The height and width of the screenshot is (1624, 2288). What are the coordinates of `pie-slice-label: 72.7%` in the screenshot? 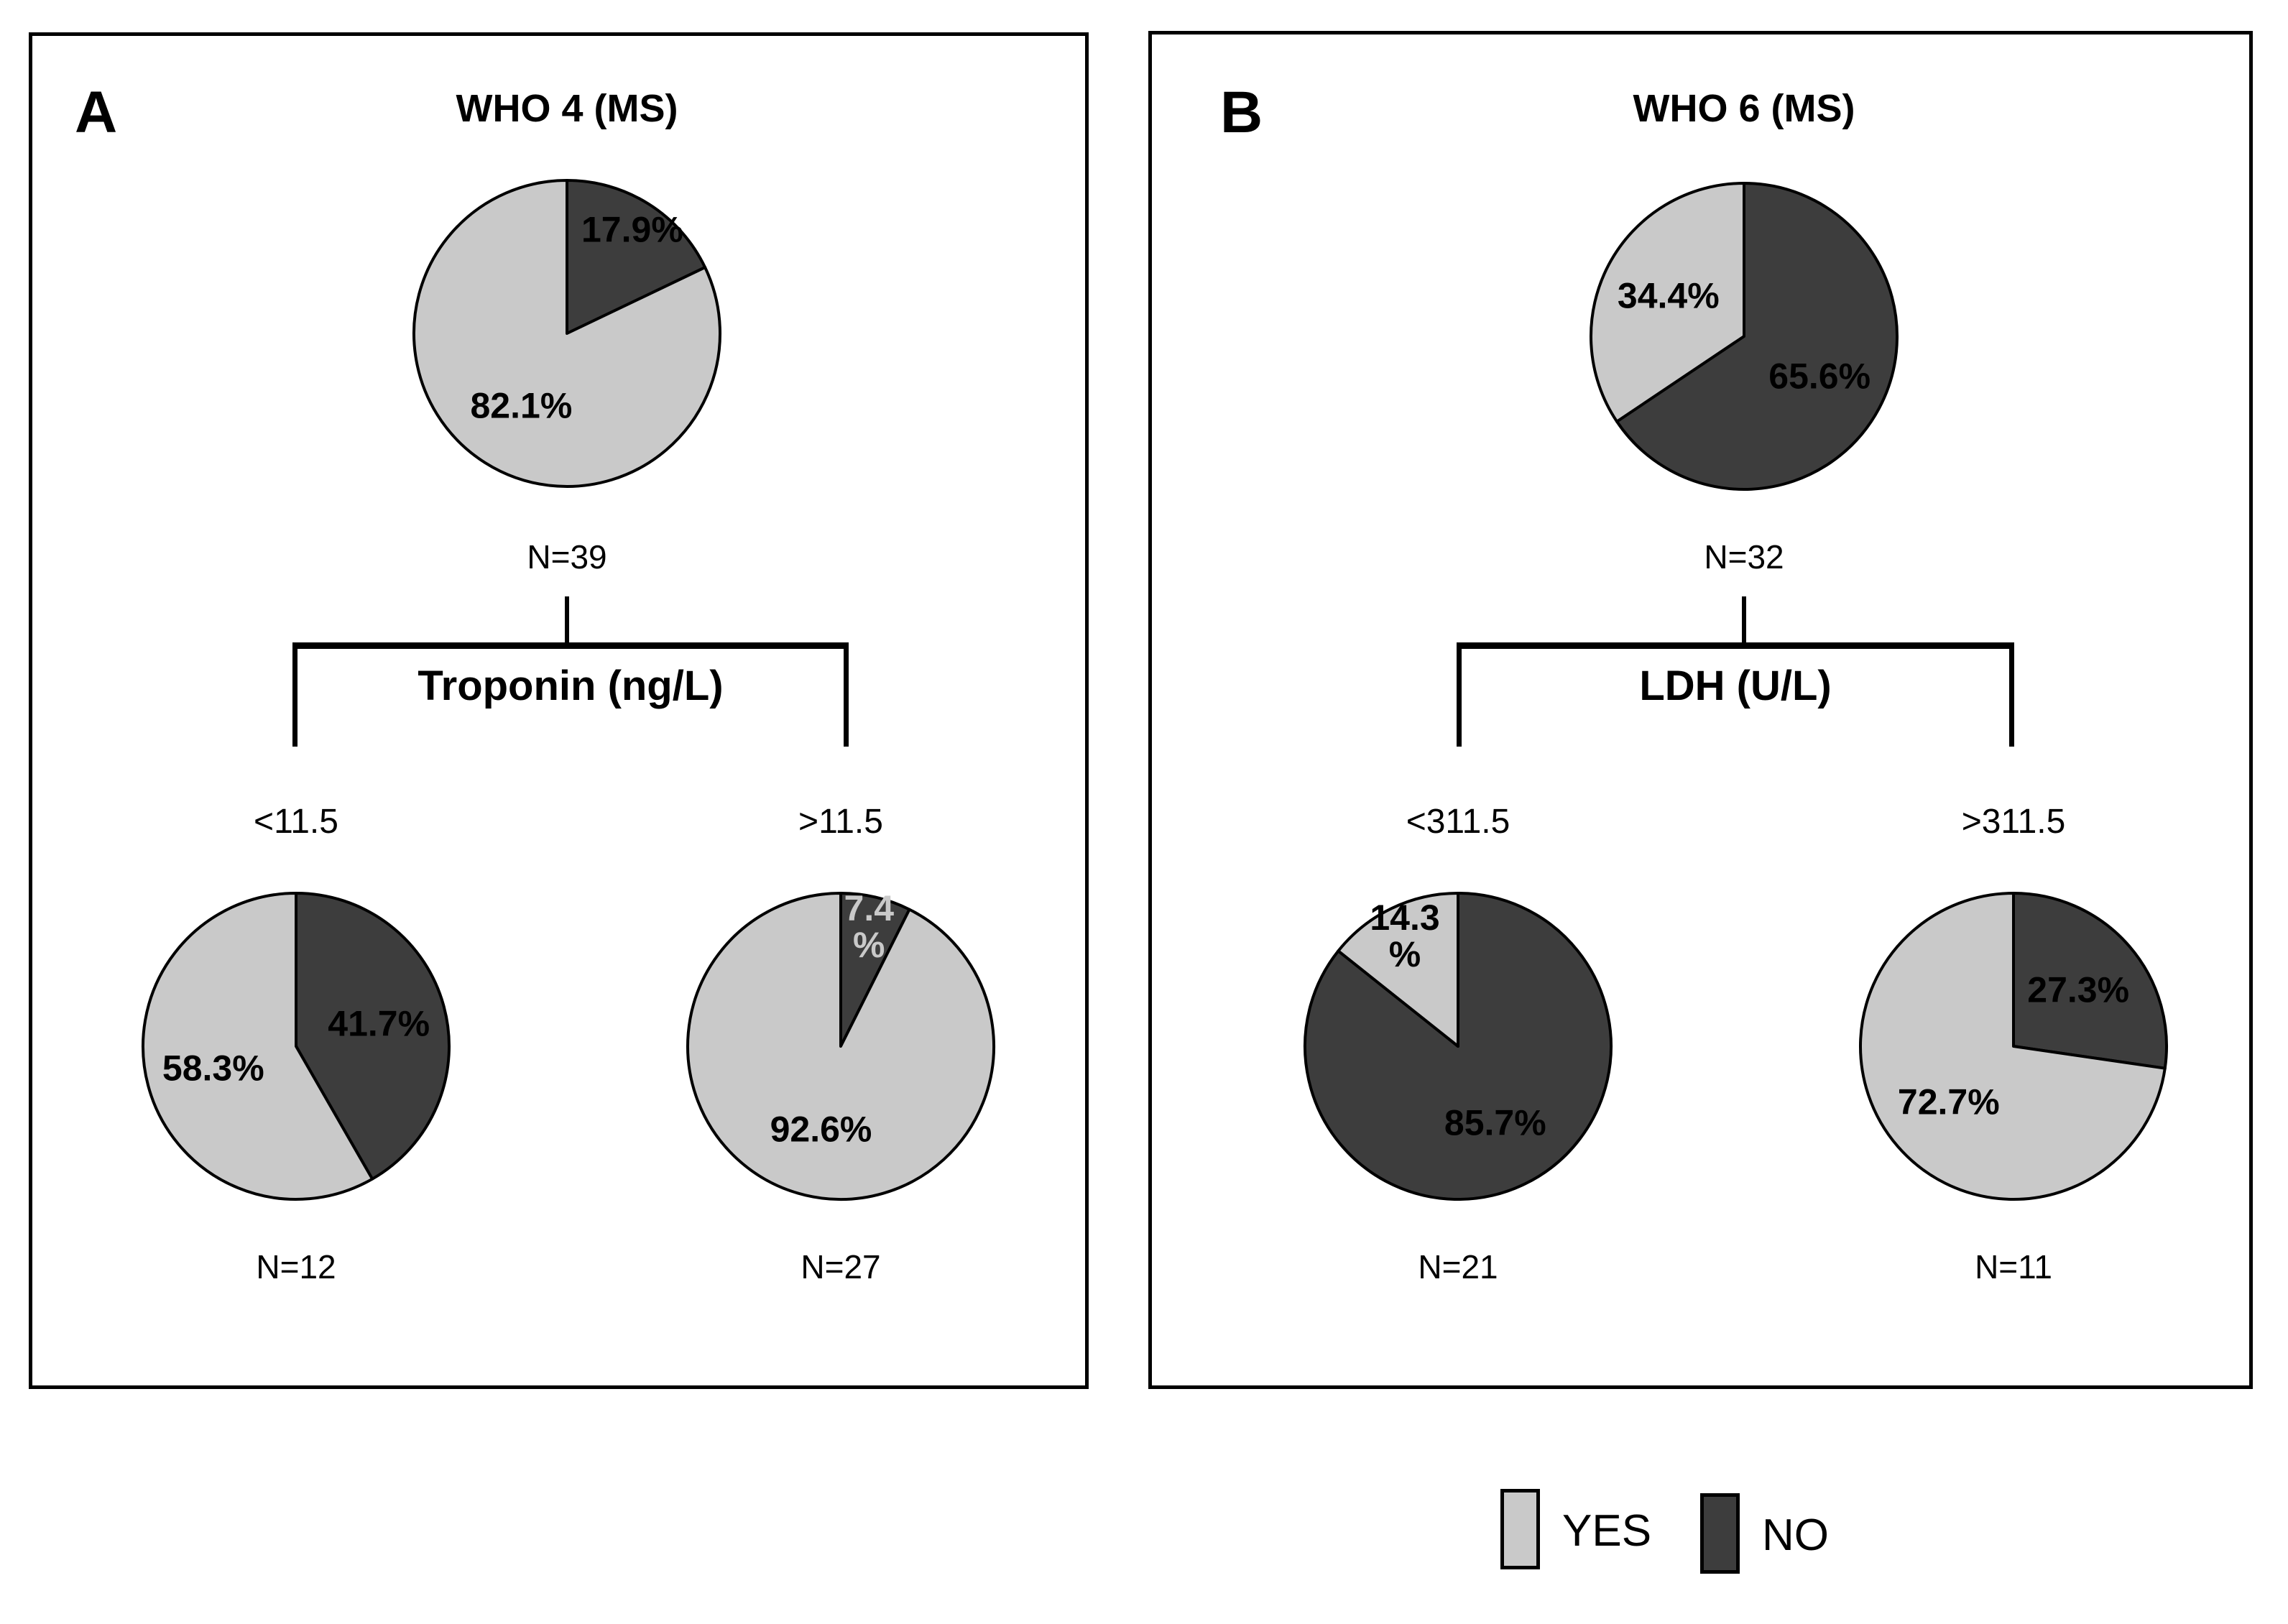 It's located at (1948, 1101).